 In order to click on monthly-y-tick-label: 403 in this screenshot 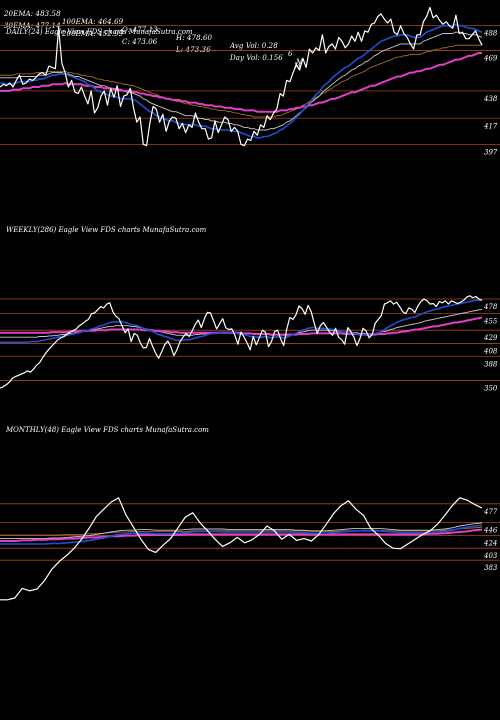, I will do `click(490, 556)`.